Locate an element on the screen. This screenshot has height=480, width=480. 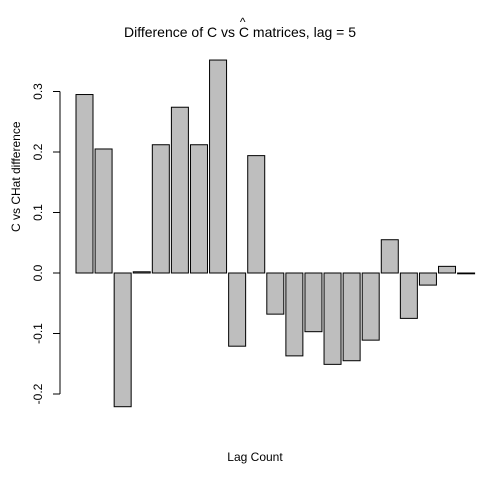
chart-title: Difference of C vs C ^ matrices, lag = 5 is located at coordinates (240, 27).